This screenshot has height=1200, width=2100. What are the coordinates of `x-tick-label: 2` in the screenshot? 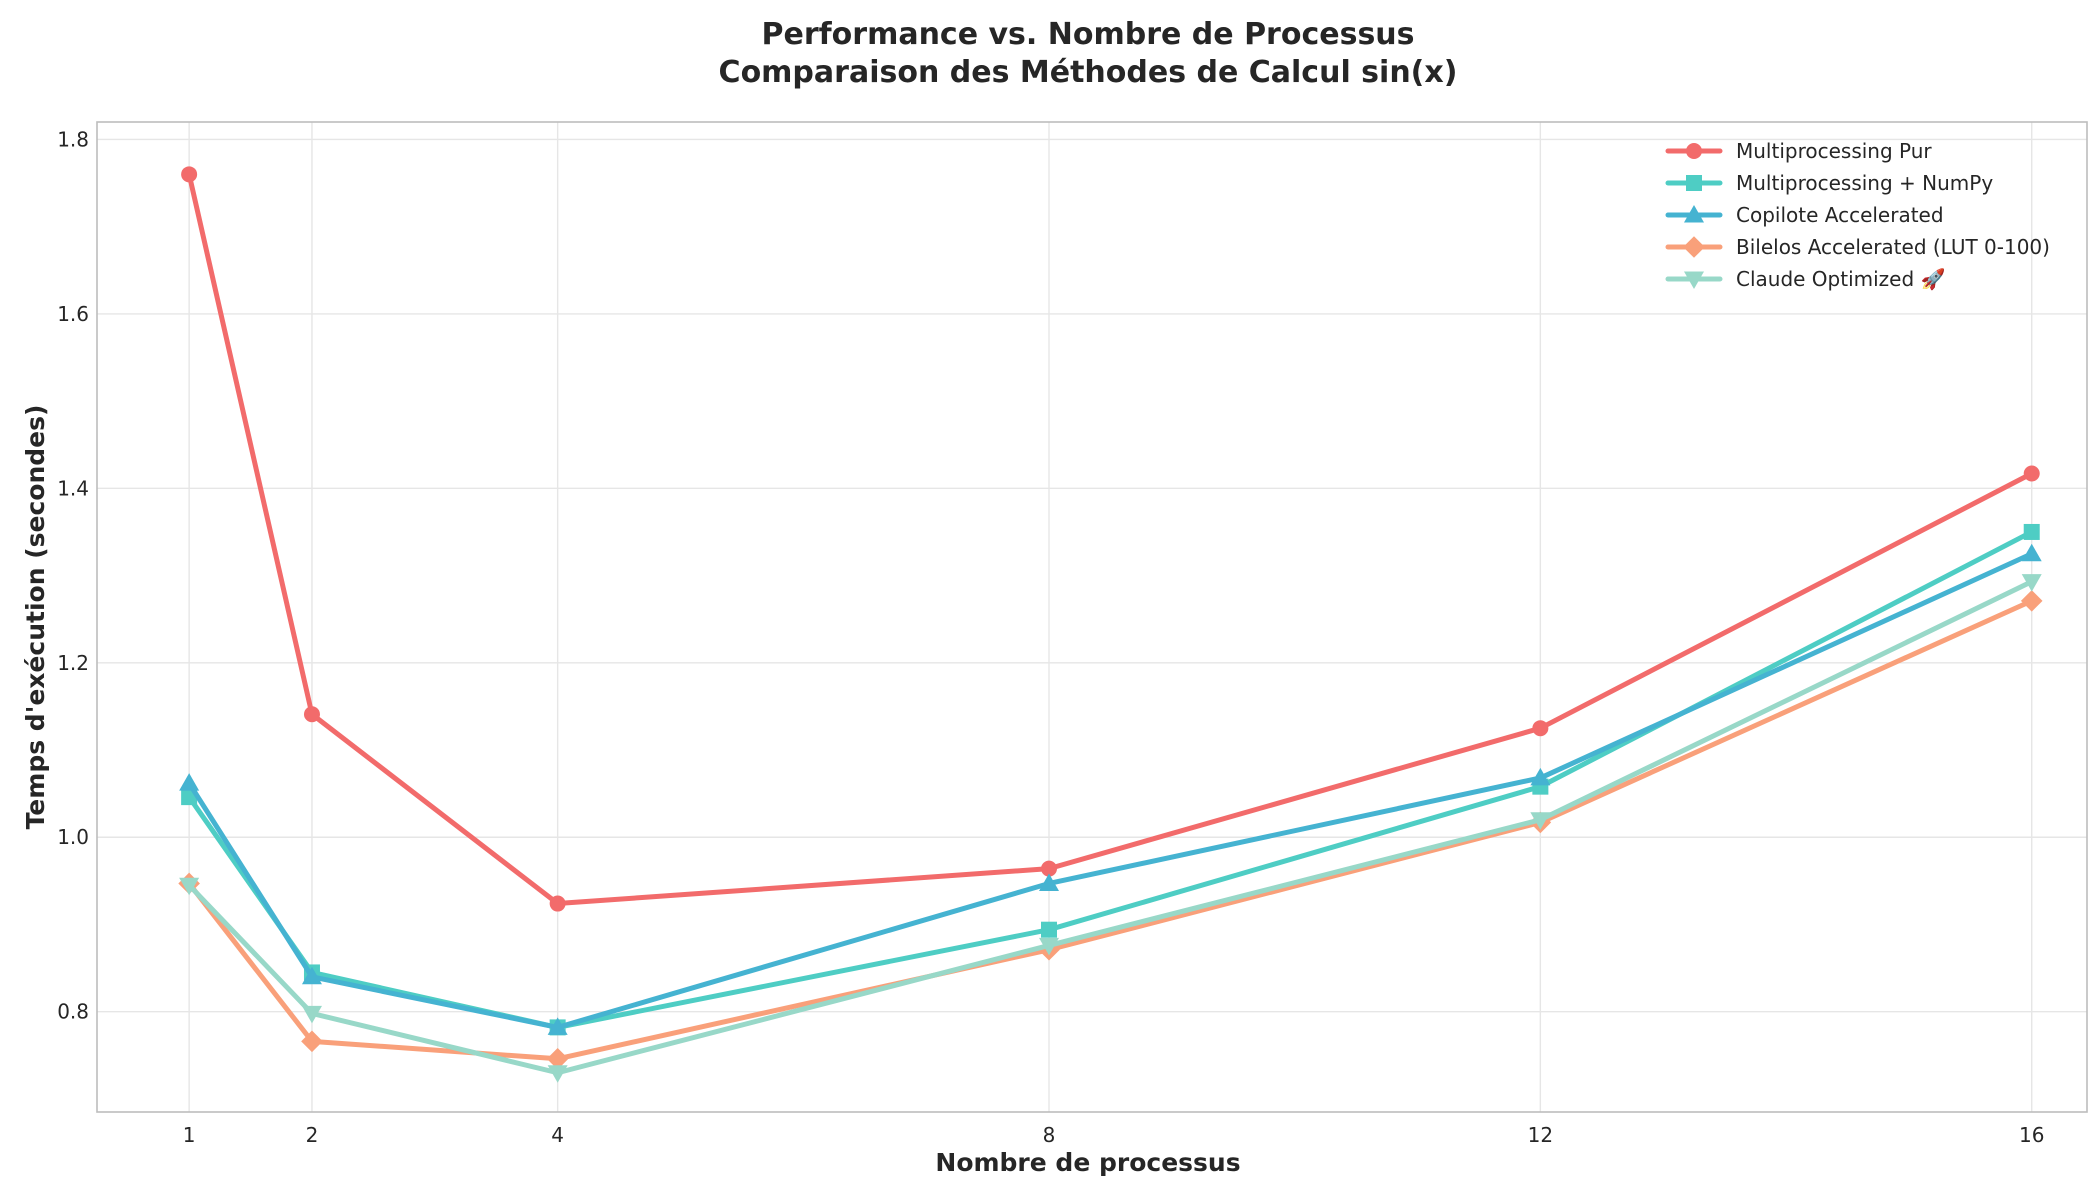 It's located at (312, 1135).